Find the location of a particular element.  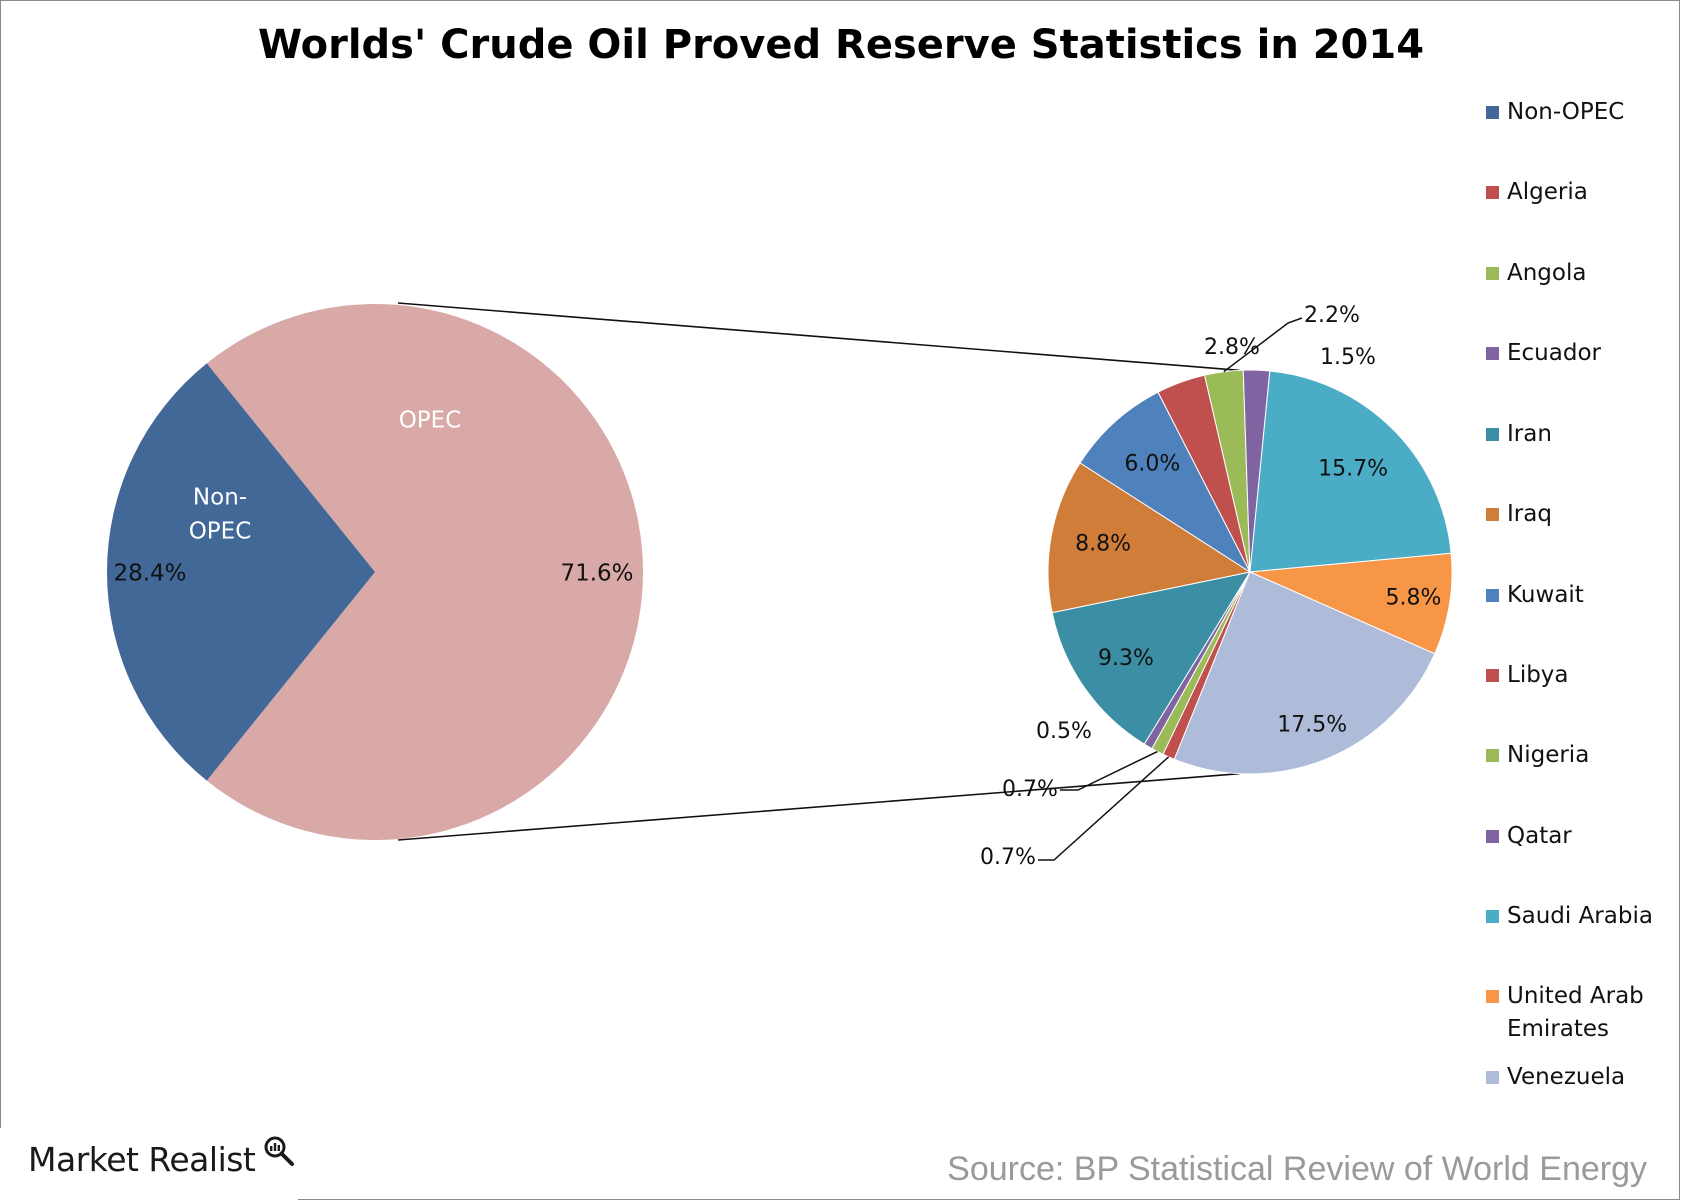

data-label-venezuela: 17.5% is located at coordinates (1312, 725).